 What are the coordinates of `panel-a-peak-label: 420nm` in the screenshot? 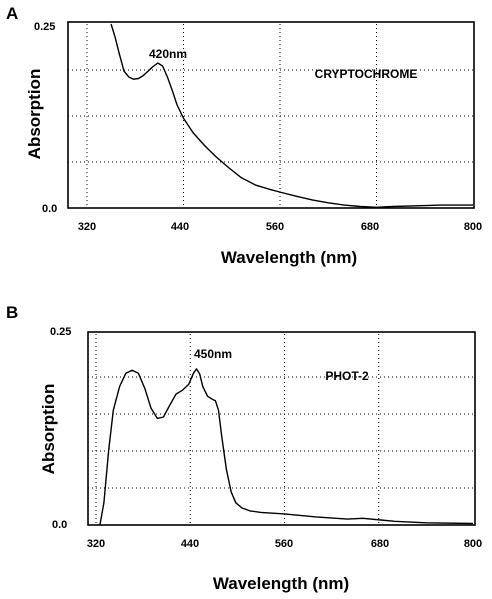 It's located at (168, 54).